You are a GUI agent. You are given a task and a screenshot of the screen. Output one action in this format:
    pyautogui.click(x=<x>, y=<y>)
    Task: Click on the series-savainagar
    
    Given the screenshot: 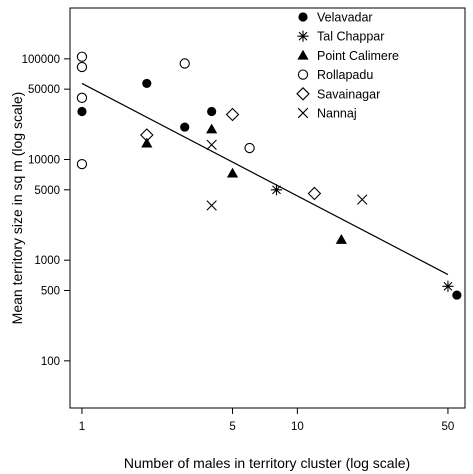 What is the action you would take?
    pyautogui.click(x=231, y=154)
    